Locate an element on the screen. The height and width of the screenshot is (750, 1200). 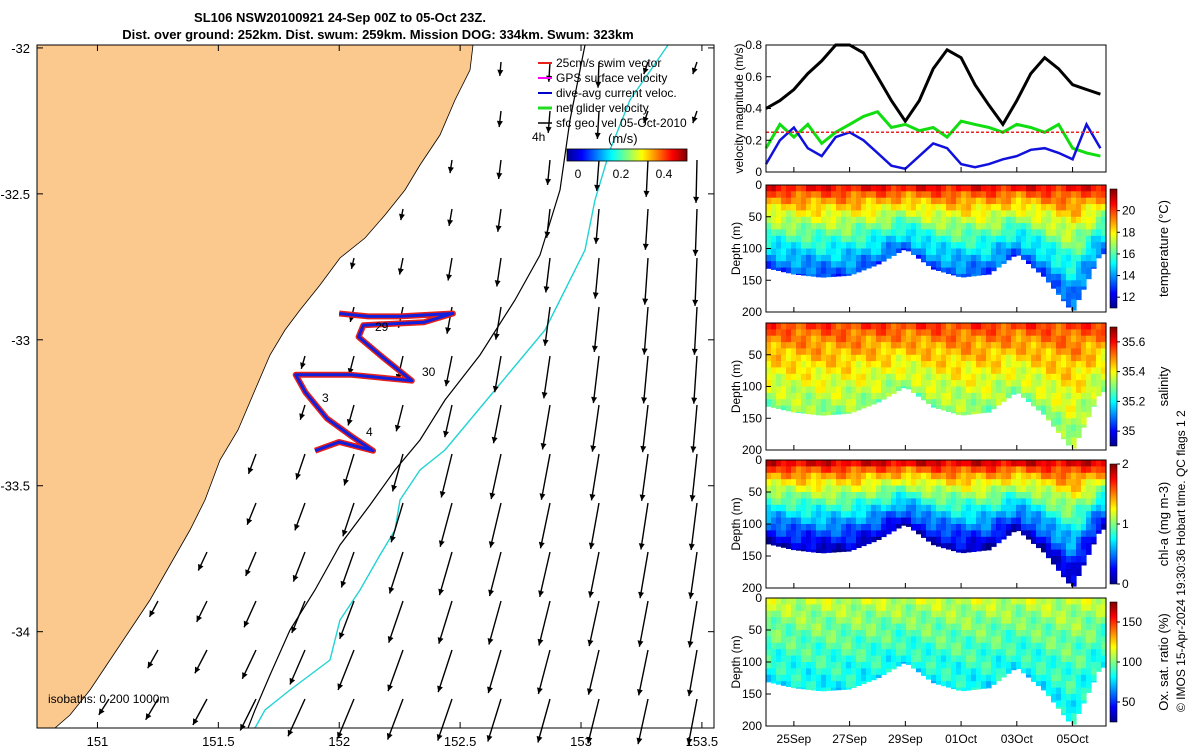
map-xtick-label: 152 is located at coordinates (339, 741).